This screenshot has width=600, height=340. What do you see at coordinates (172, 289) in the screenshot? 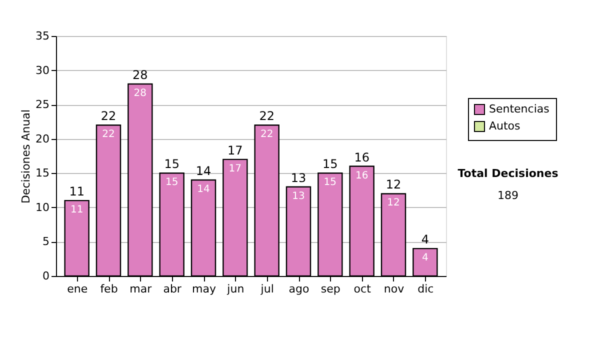
I see `x-tick-label: abr` at bounding box center [172, 289].